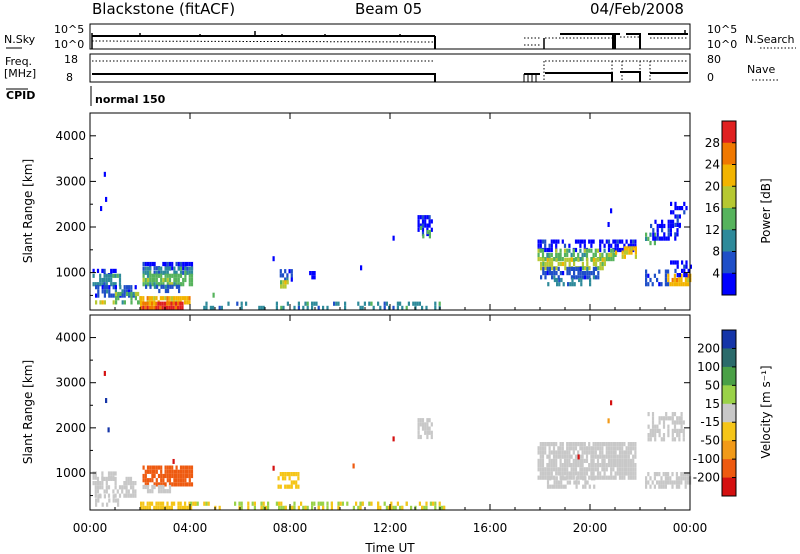 The image size is (800, 554). I want to click on colorbar-swatch, so click(729, 339).